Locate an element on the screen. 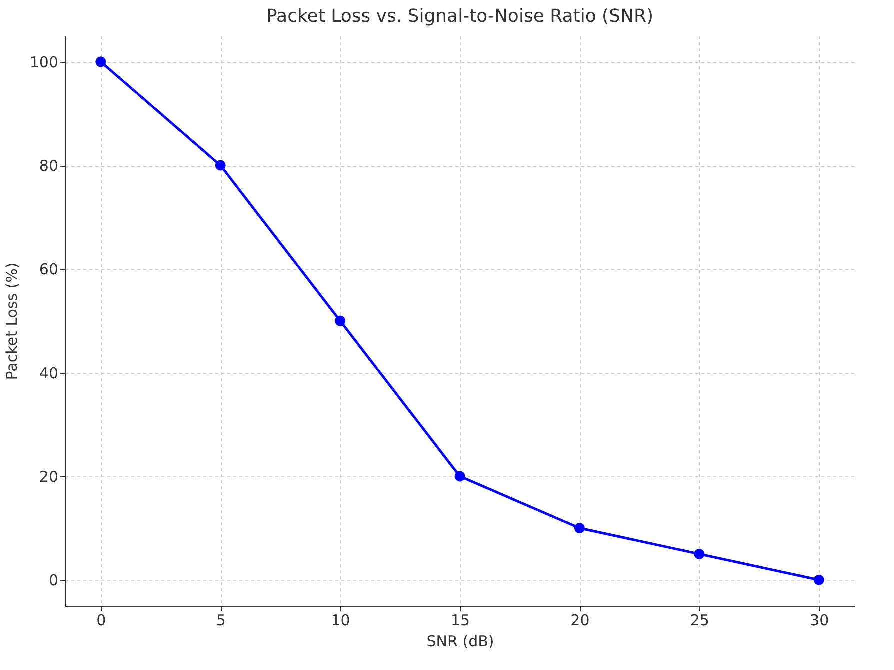  y-tick-label: 100 is located at coordinates (44, 62).